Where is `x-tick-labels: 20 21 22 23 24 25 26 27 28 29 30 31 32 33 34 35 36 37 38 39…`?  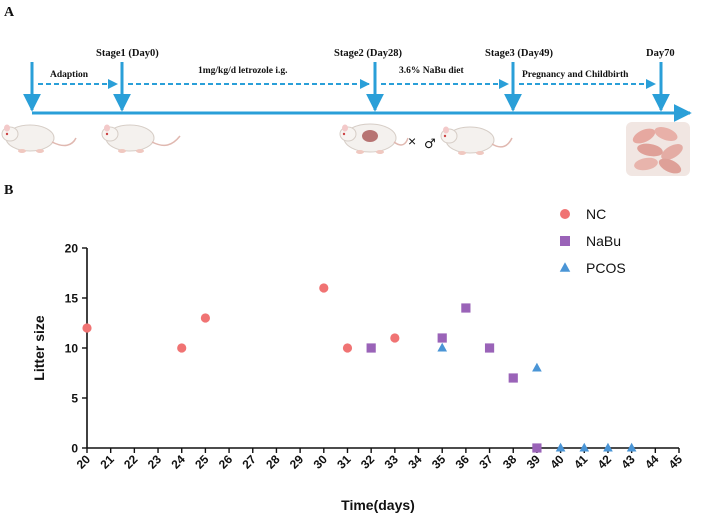
x-tick-labels: 20 21 22 23 24 25 26 27 28 29 30 31 32 33 34 35 36 37 38 39… is located at coordinates (380, 462).